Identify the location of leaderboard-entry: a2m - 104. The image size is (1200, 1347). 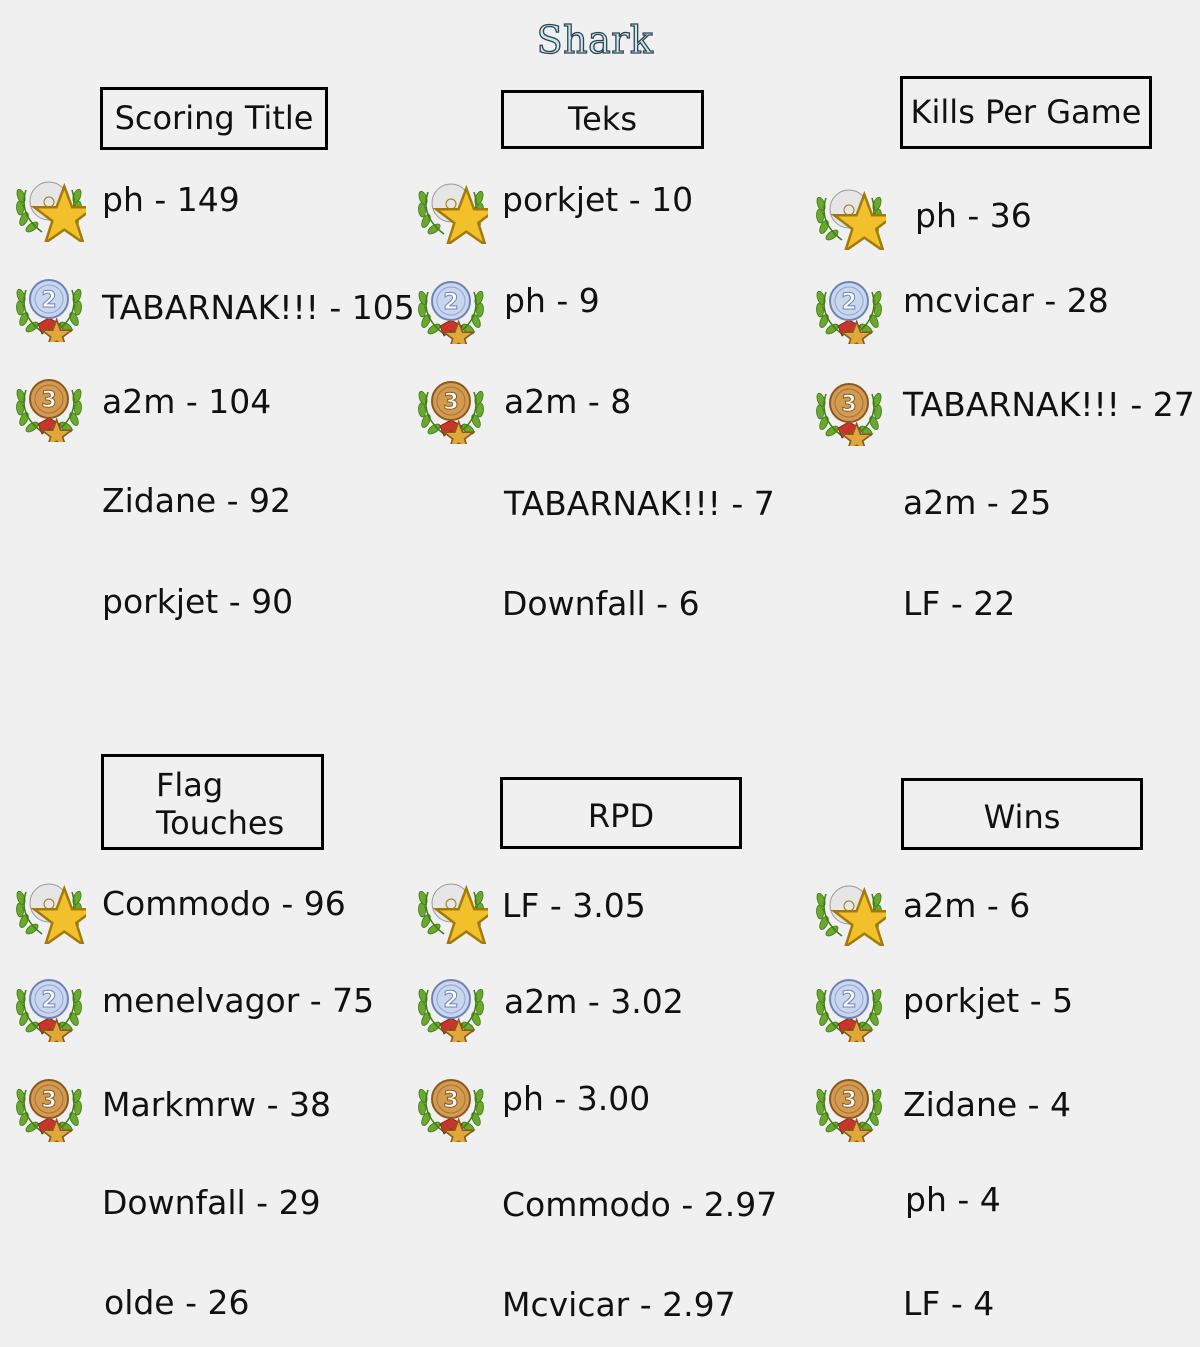
(187, 401).